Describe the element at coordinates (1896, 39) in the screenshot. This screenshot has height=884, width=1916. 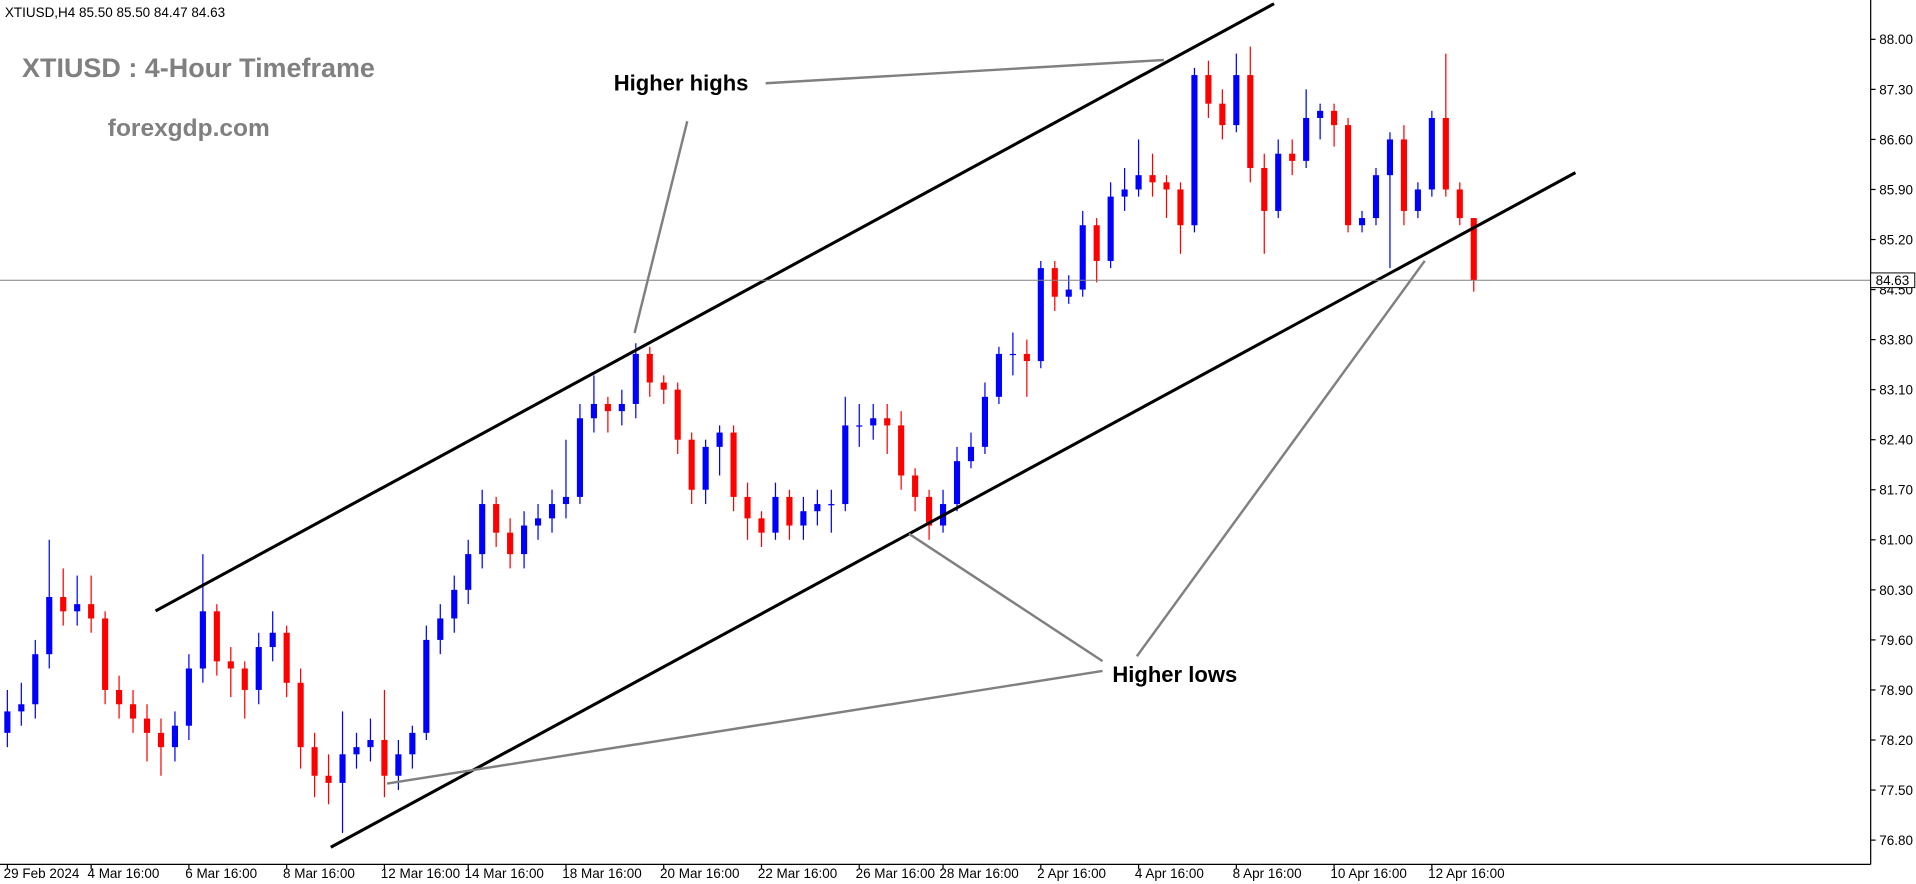
I see `y-tick-label: 88.00` at that location.